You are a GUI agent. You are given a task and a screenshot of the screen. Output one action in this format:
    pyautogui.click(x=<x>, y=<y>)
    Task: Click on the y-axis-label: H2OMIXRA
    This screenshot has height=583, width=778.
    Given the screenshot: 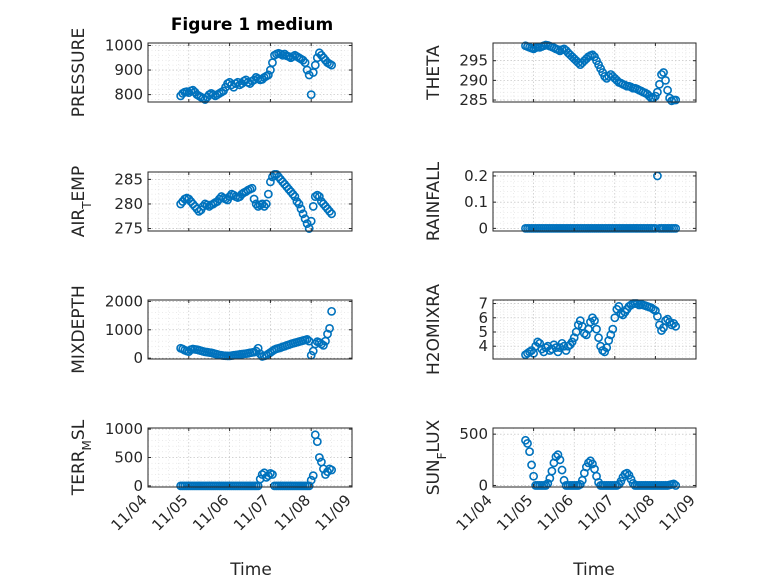 What is the action you would take?
    pyautogui.click(x=434, y=329)
    